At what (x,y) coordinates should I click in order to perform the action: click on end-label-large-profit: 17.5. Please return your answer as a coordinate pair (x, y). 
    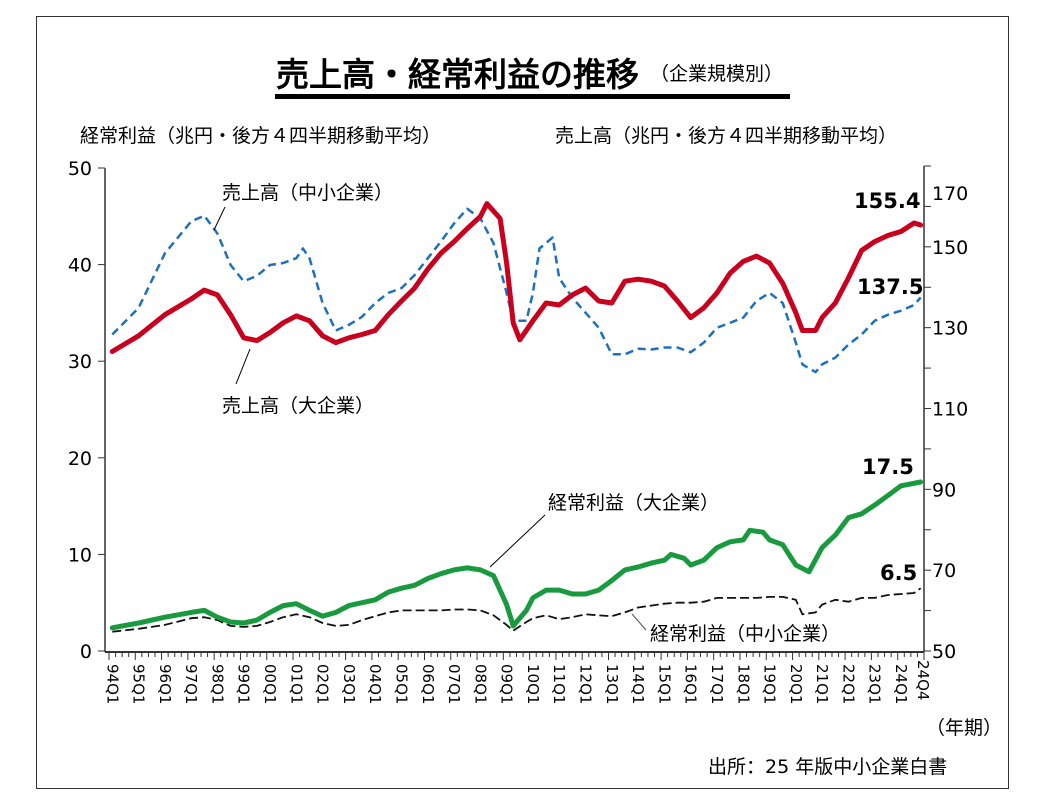
    Looking at the image, I should click on (888, 467).